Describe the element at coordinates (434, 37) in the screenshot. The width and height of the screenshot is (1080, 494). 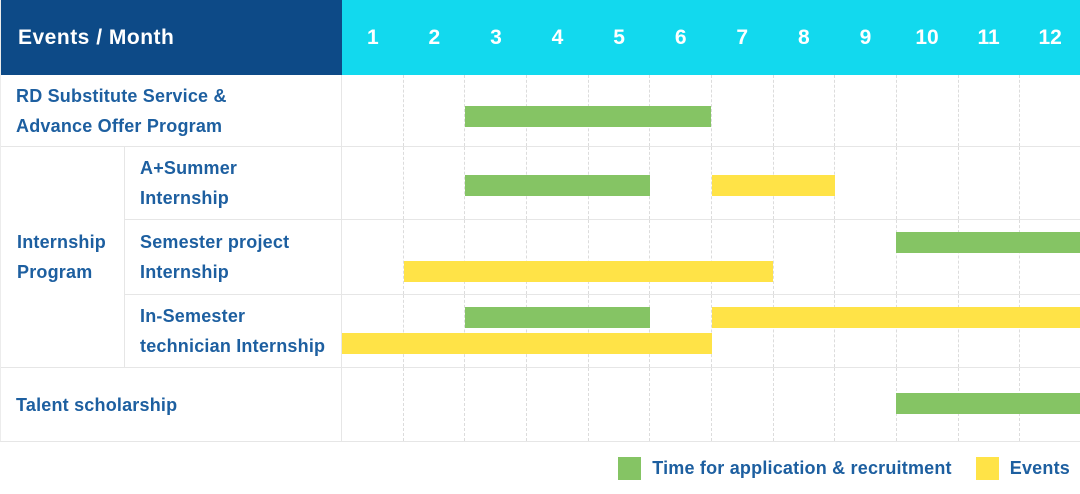
I see `month-header-2: 2` at that location.